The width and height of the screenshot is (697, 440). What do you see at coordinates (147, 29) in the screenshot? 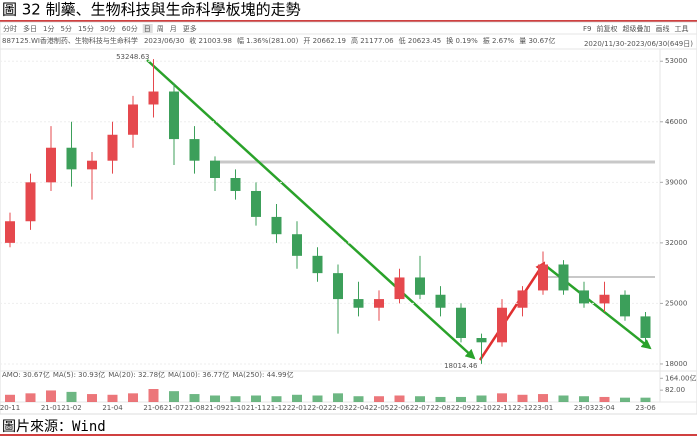
I see `toolbar-button: 日` at bounding box center [147, 29].